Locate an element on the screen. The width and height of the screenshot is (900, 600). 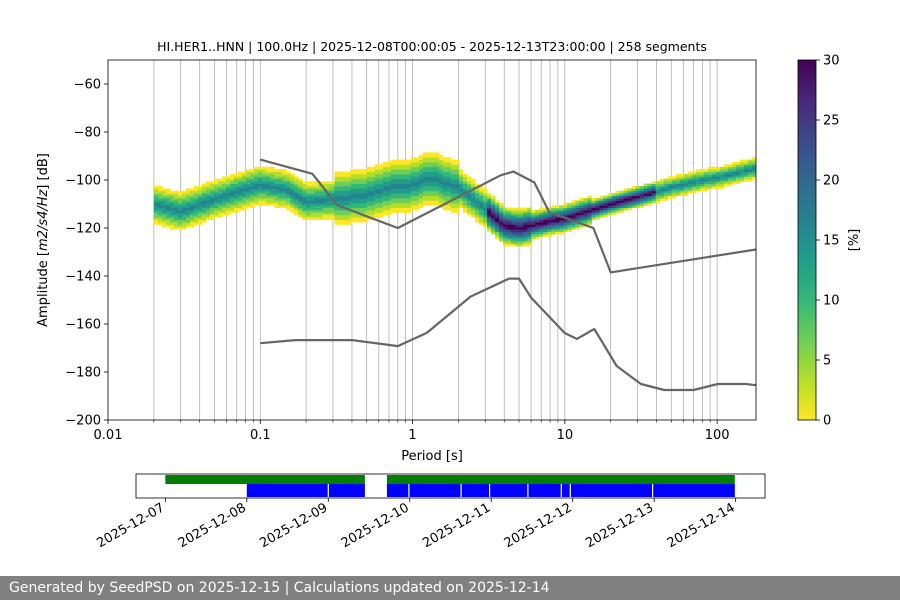
y-tick-label: −120 is located at coordinates (83, 229).